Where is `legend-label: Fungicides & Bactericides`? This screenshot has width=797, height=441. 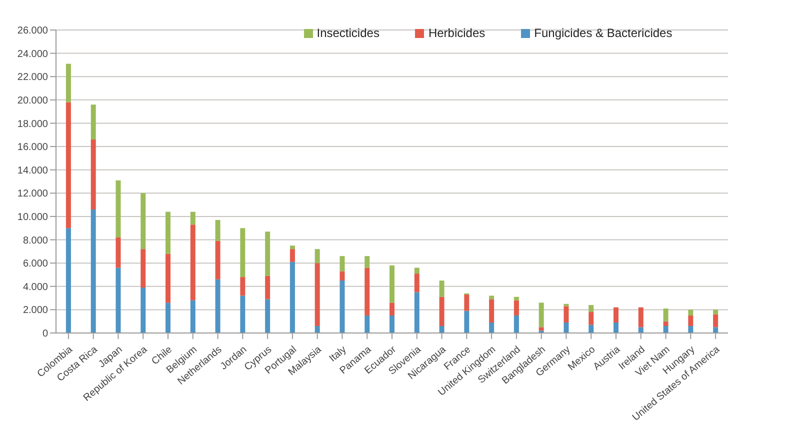 legend-label: Fungicides & Bactericides is located at coordinates (602, 33).